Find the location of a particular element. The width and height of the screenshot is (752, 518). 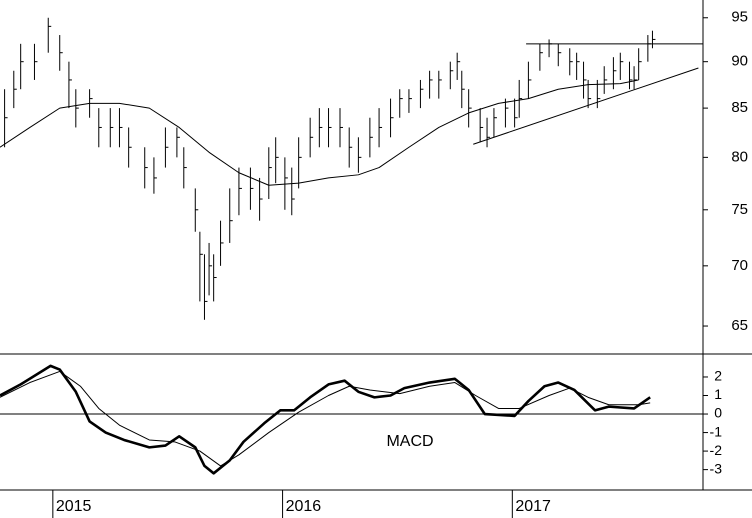

y-tick-label: 80 is located at coordinates (739, 156).